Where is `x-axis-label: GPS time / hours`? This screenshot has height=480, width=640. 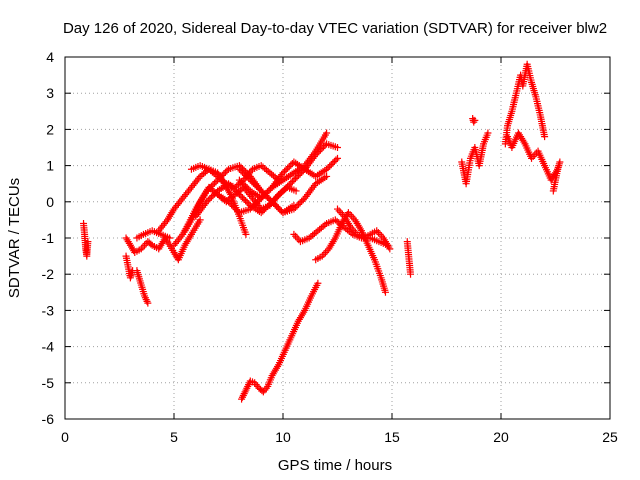 x-axis-label: GPS time / hours is located at coordinates (335, 465).